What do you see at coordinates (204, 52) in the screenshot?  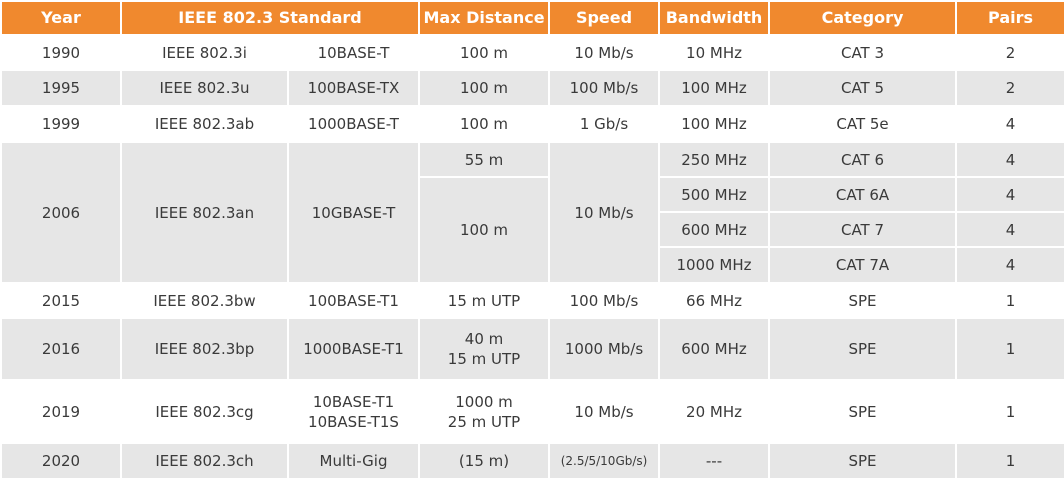 I see `table-cell: IEEE 802.3i` at bounding box center [204, 52].